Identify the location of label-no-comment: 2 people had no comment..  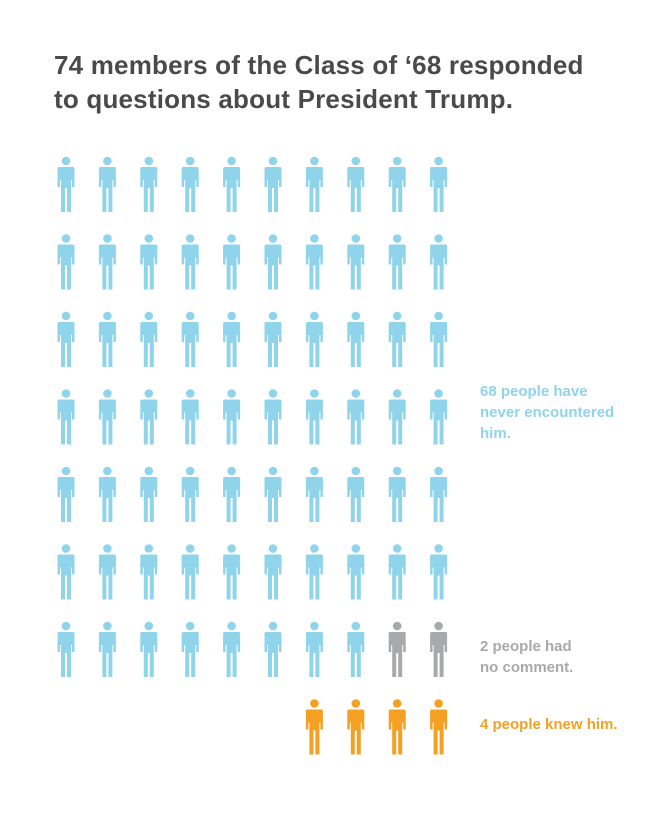
(567, 657).